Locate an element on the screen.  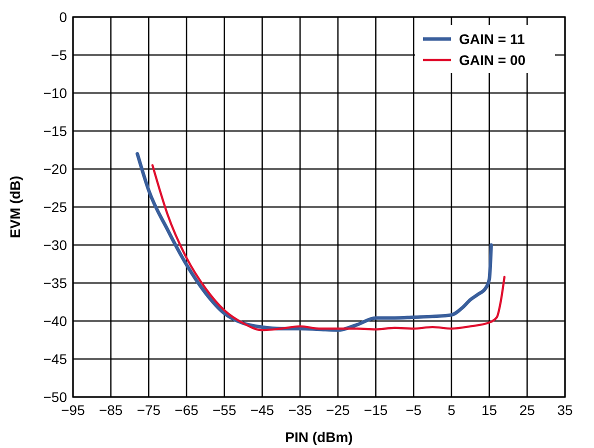
x-tick-label: −95 is located at coordinates (73, 410).